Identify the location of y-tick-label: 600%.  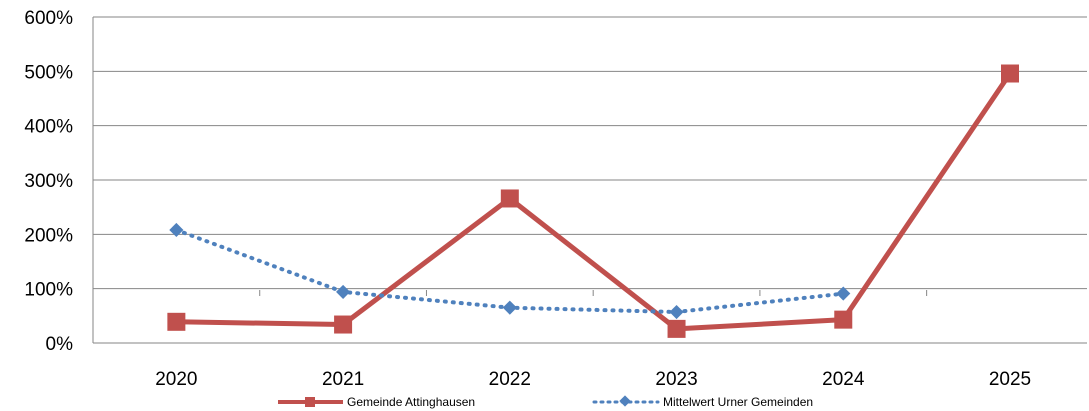
(48, 18).